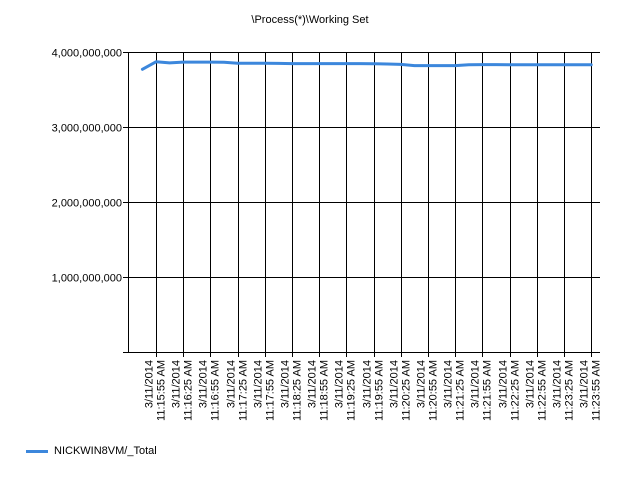 The image size is (620, 480). I want to click on y-tick-label: 3,000,000,000, so click(87, 129).